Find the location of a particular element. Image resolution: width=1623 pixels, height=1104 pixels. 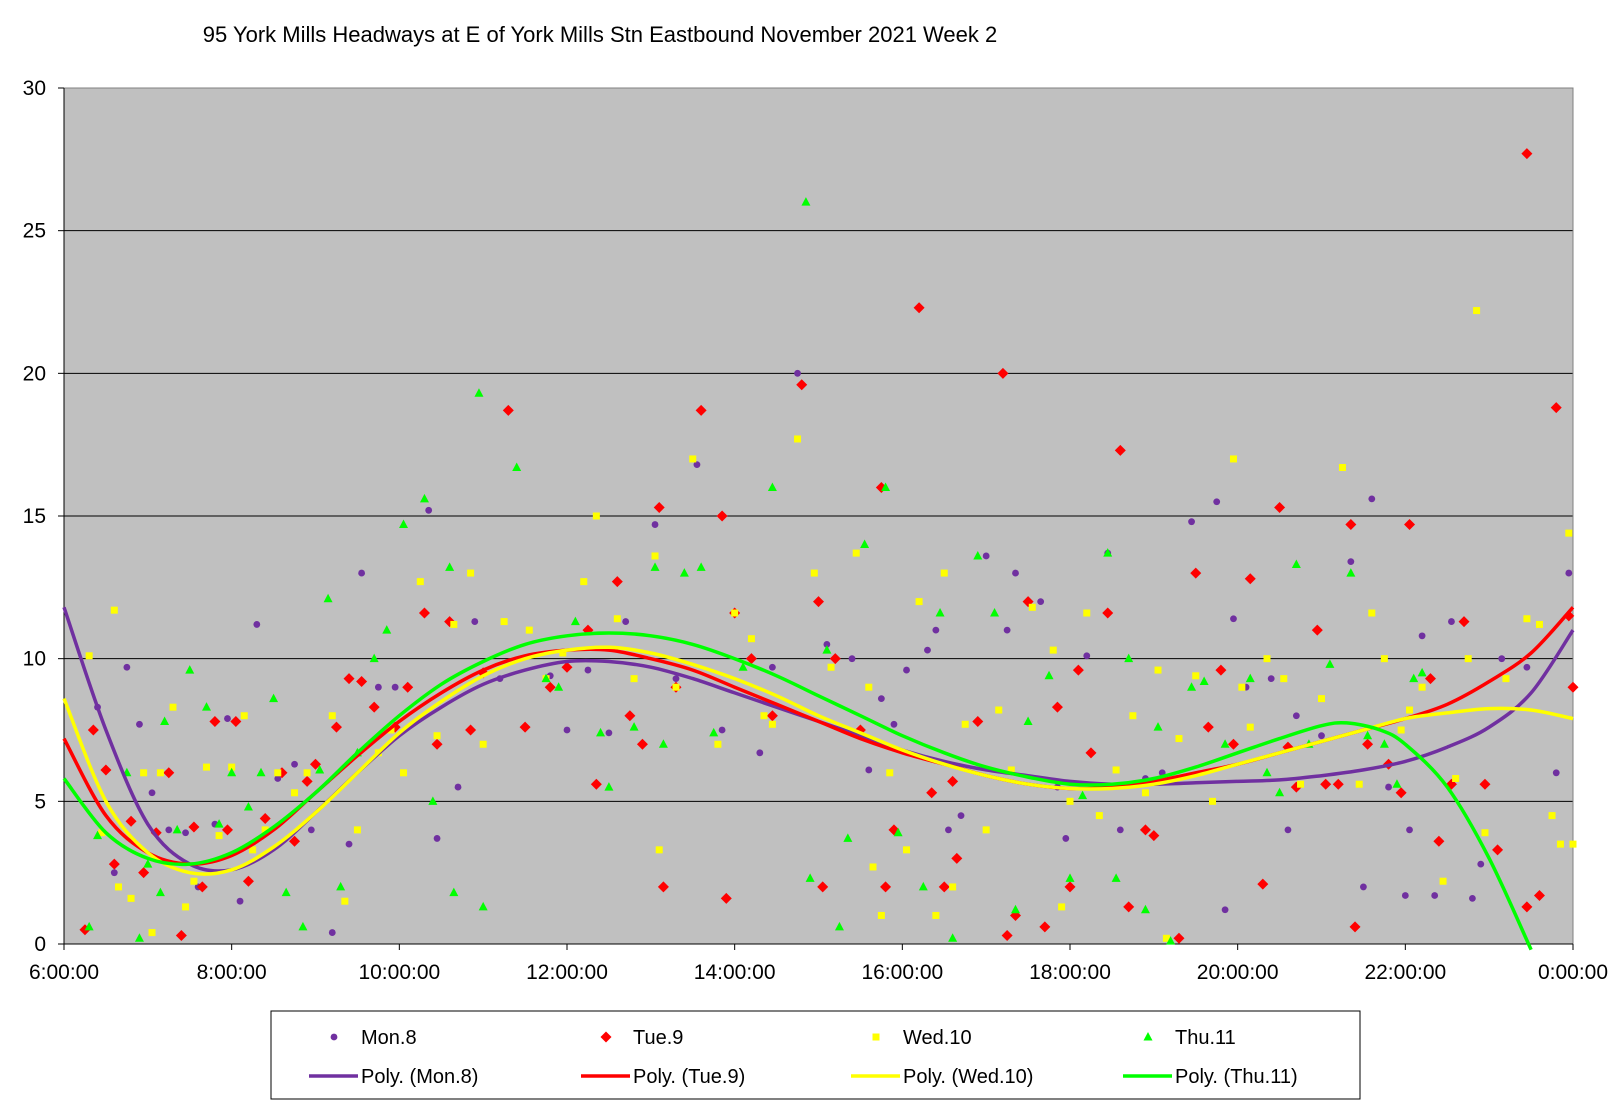

legend-label: Poly. (Thu.11) is located at coordinates (1236, 1077).